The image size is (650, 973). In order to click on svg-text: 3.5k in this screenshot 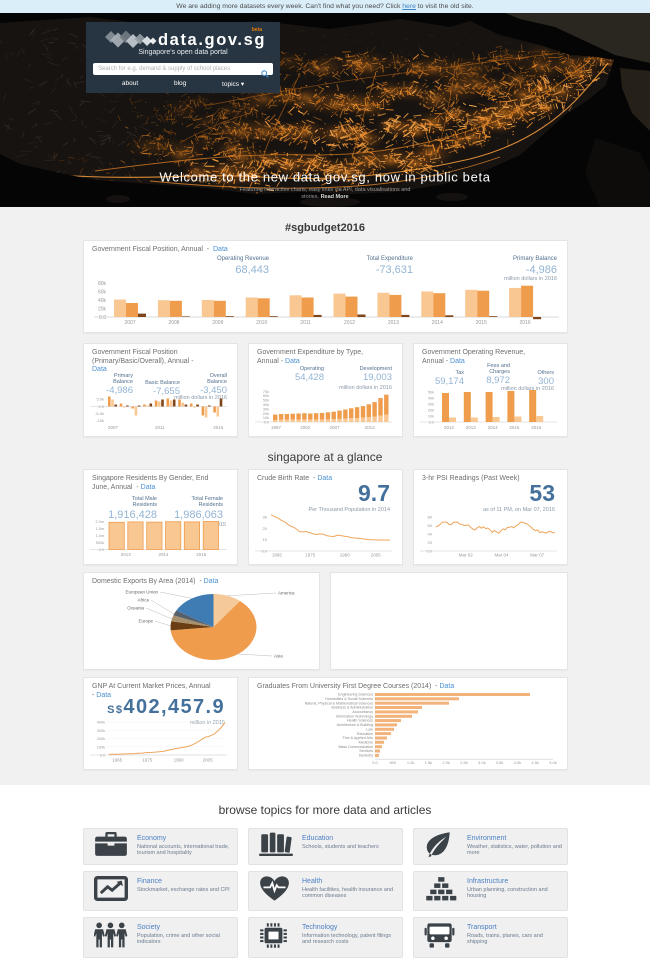, I will do `click(500, 762)`.